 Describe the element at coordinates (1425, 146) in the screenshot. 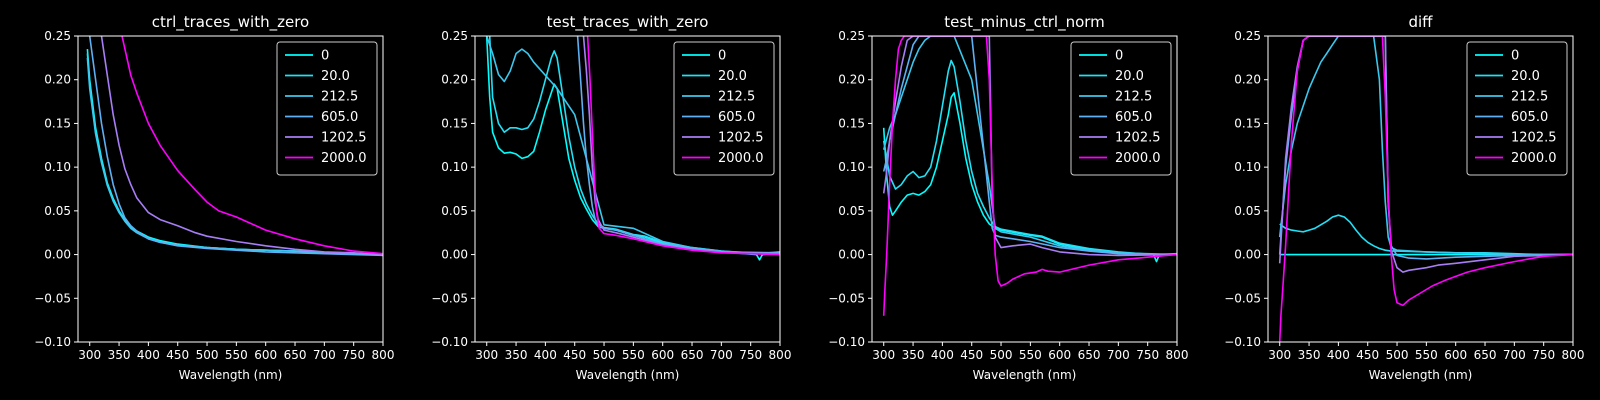

I see `series-line-212.5` at that location.